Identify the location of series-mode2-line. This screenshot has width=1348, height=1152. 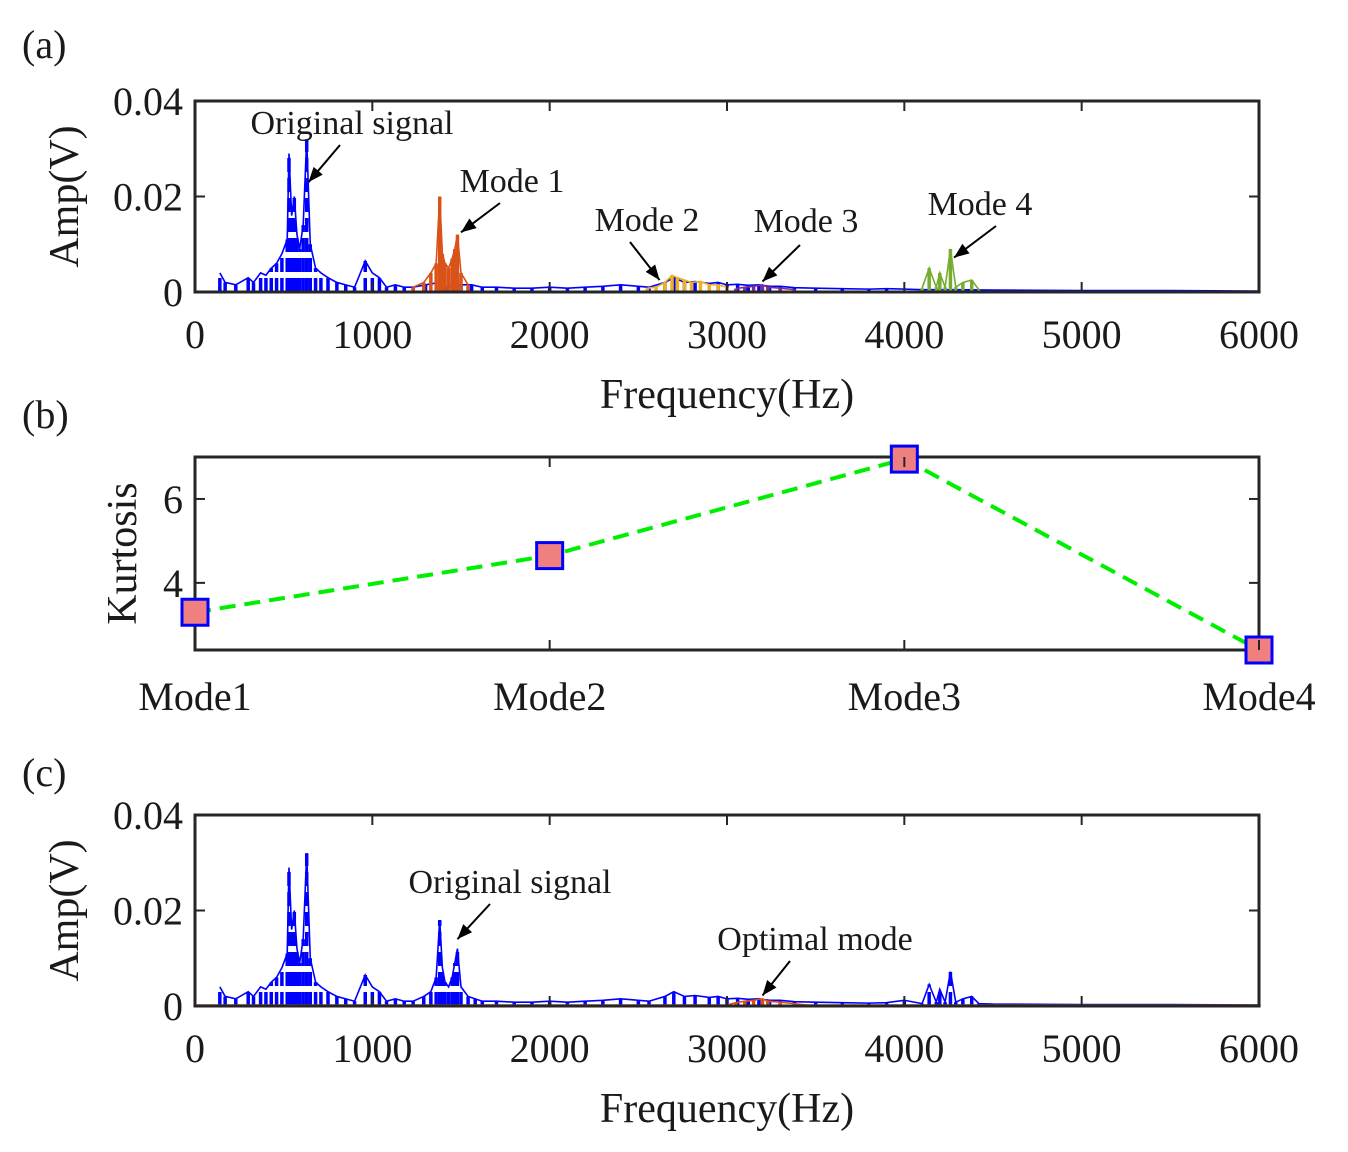
(687, 281).